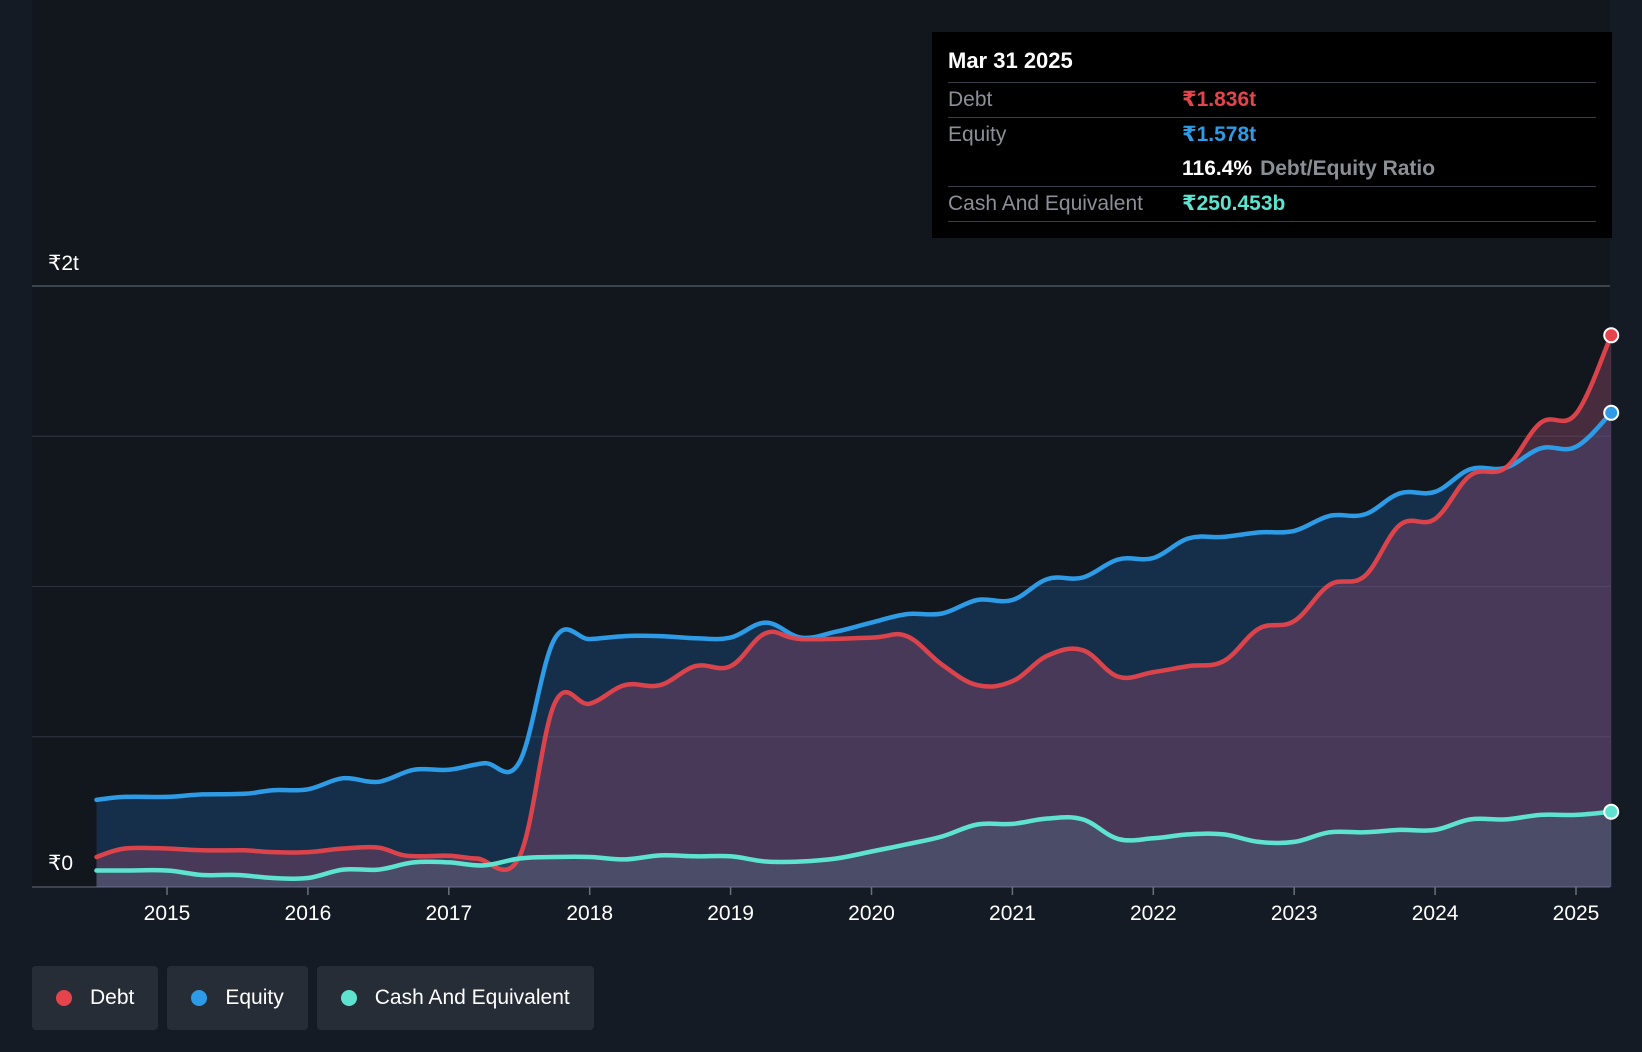 The width and height of the screenshot is (1642, 1052). I want to click on end-marker-equity, so click(1611, 412).